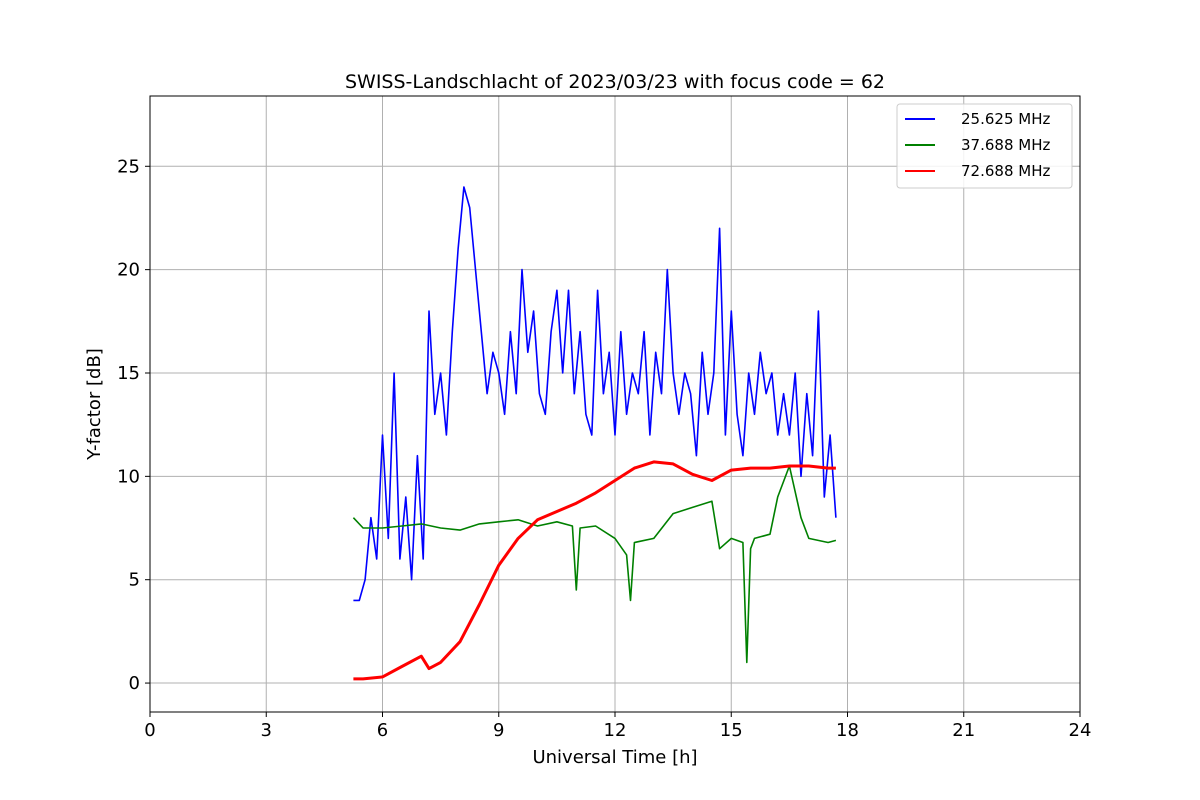  Describe the element at coordinates (847, 730) in the screenshot. I see `x-tick-label: 18` at that location.